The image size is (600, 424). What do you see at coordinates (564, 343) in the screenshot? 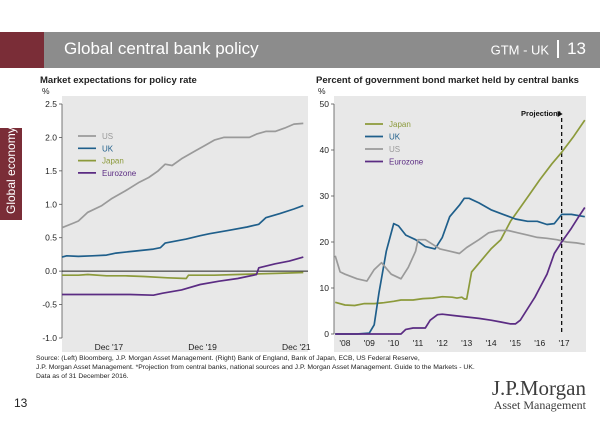
I see `x-tick-label: '17` at bounding box center [564, 343].